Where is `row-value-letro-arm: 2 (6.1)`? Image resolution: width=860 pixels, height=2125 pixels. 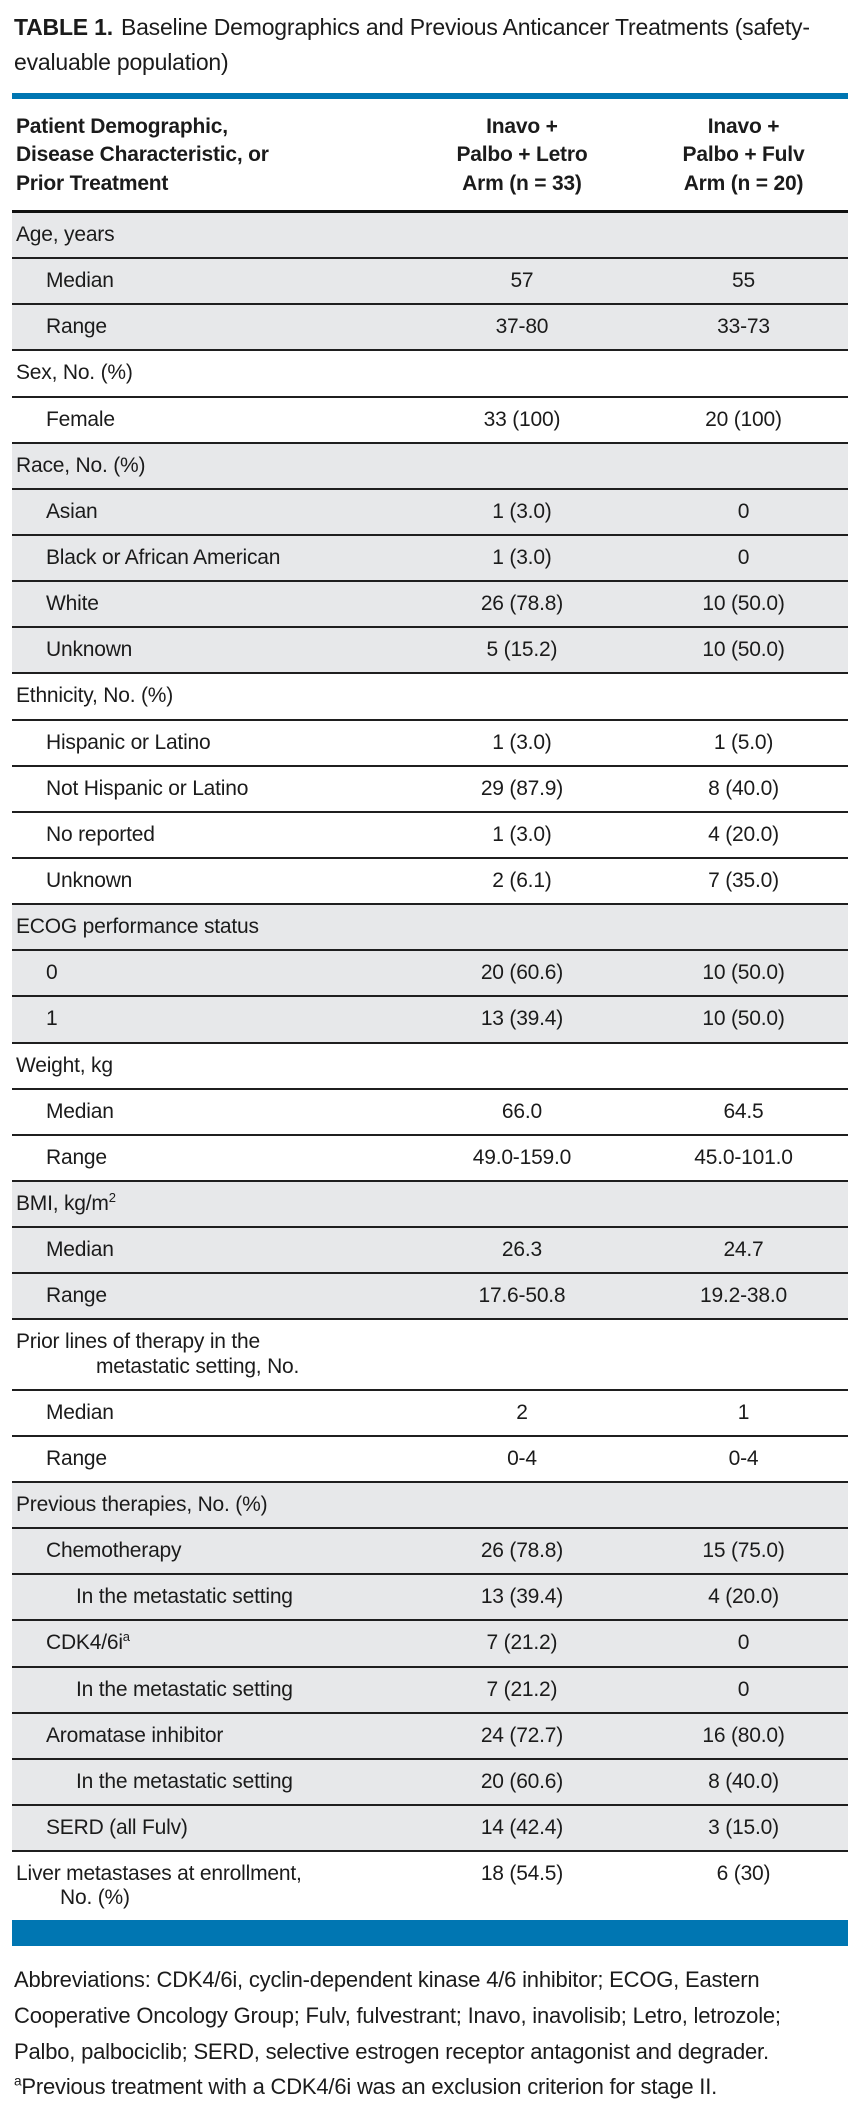 row-value-letro-arm: 2 (6.1) is located at coordinates (521, 882).